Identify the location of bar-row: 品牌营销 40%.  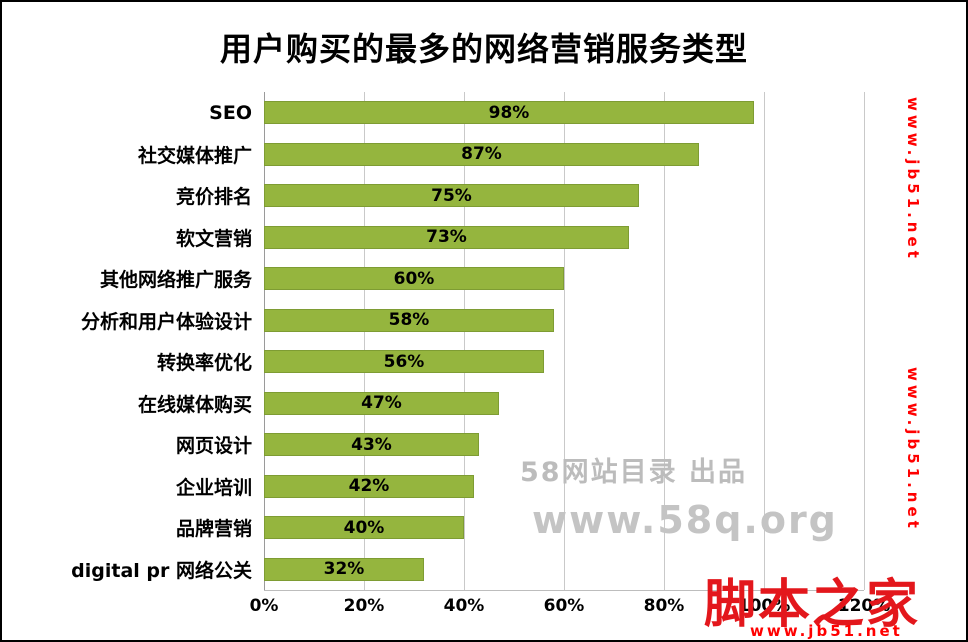
(433, 528).